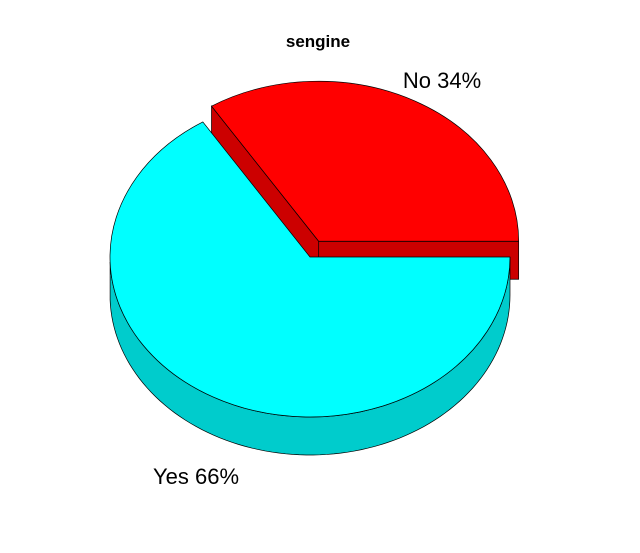 The height and width of the screenshot is (553, 640). What do you see at coordinates (196, 476) in the screenshot?
I see `slice-label-yes: Yes 66%` at bounding box center [196, 476].